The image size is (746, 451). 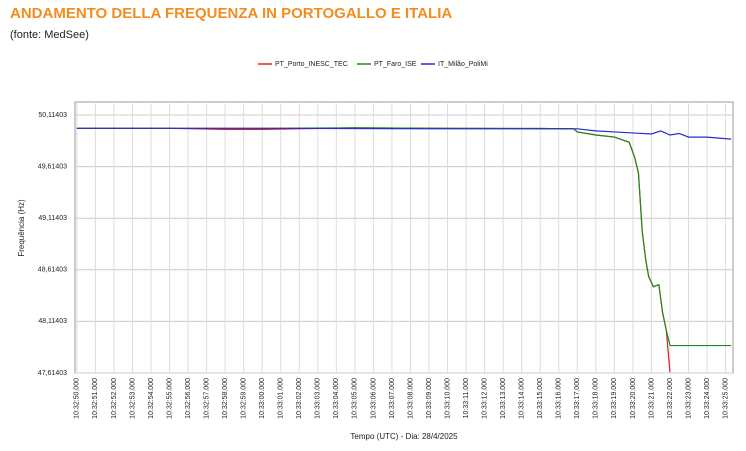 What do you see at coordinates (77, 398) in the screenshot?
I see `x-tick-label: 10:32:50.000` at bounding box center [77, 398].